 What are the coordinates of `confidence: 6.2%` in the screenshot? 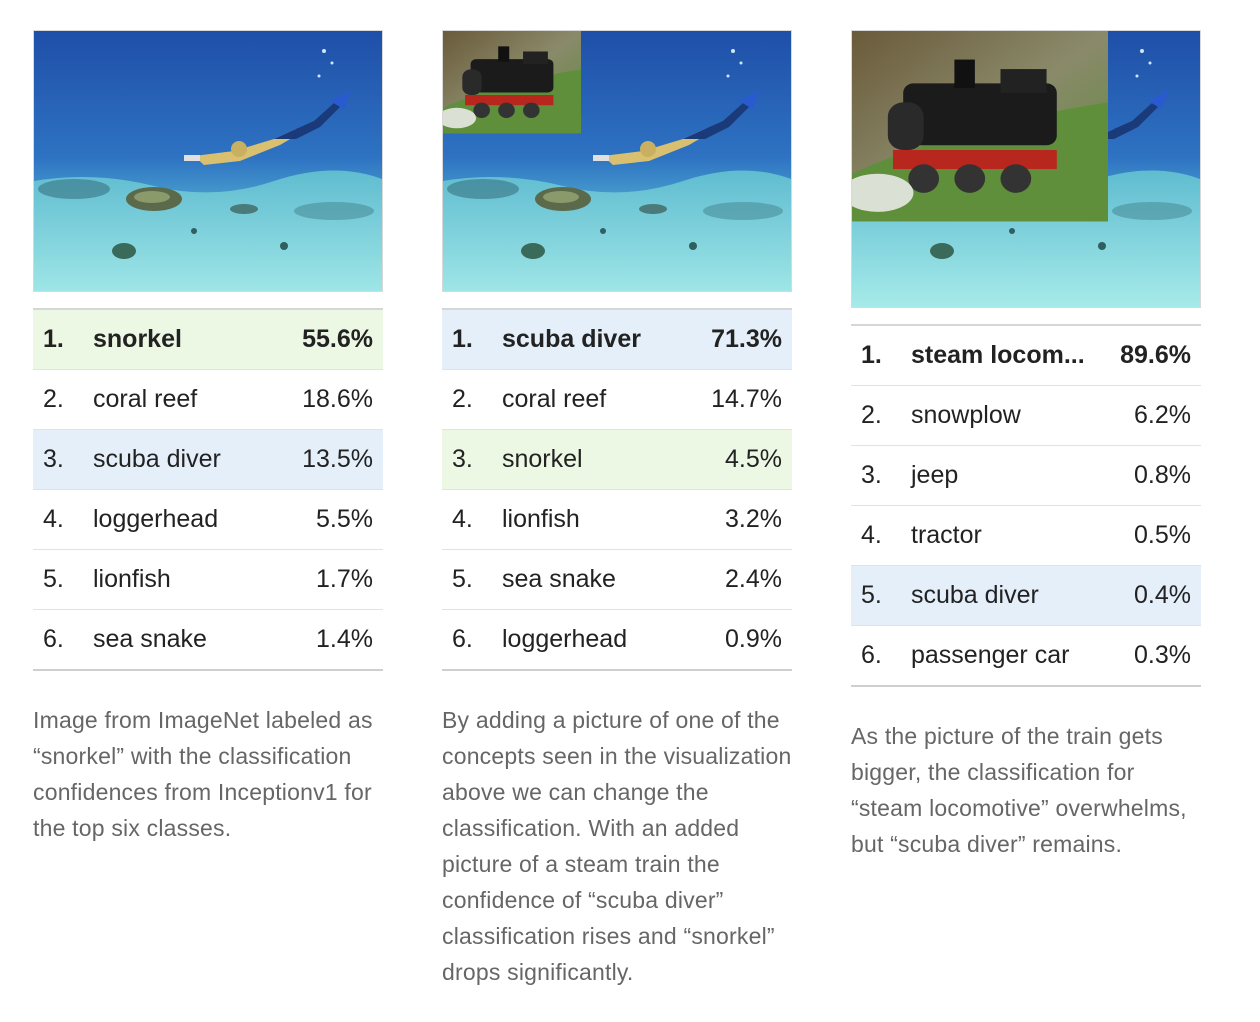 It's located at (1162, 415).